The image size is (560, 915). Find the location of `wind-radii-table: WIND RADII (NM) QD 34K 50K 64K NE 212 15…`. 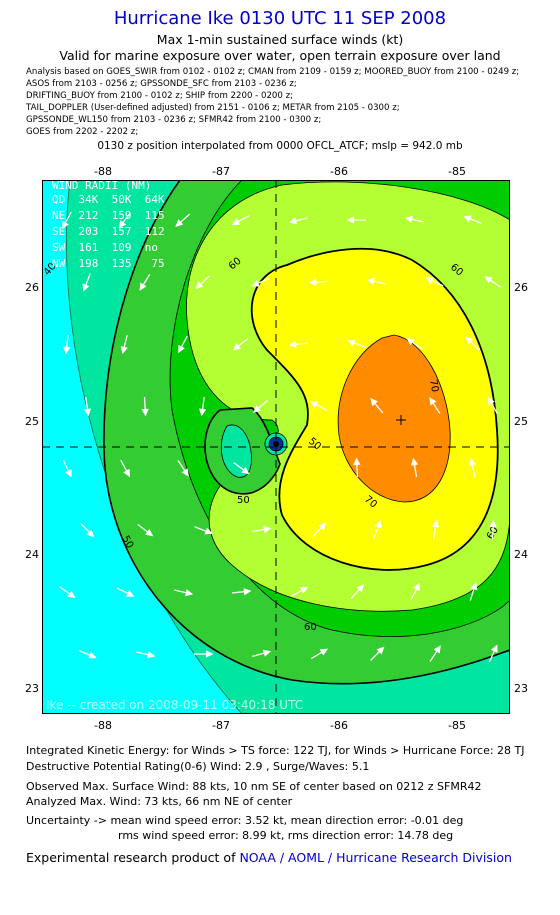

wind-radii-table: WIND RADII (NM) QD 34K 50K 64K NE 212 15… is located at coordinates (108, 225).